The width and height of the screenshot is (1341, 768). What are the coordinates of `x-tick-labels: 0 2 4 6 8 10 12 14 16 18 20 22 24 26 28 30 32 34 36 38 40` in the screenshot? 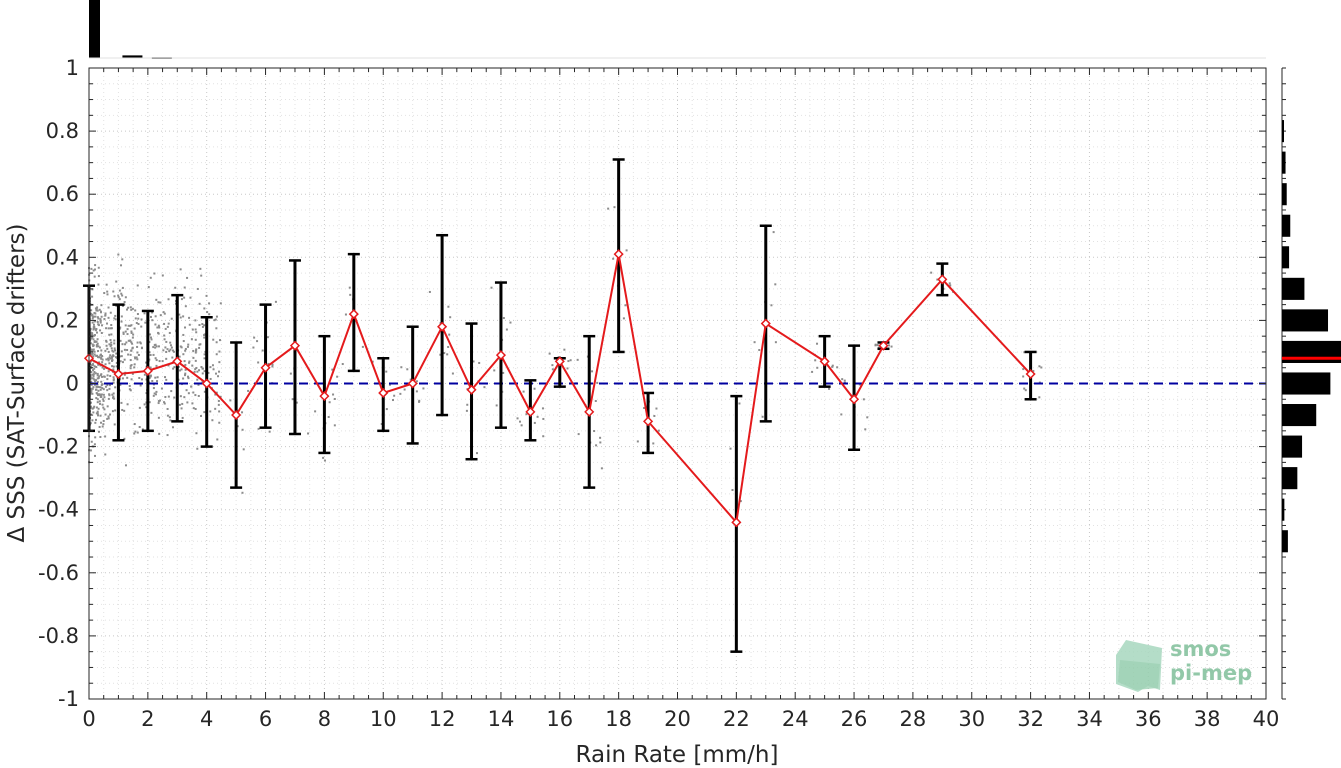 It's located at (680, 719).